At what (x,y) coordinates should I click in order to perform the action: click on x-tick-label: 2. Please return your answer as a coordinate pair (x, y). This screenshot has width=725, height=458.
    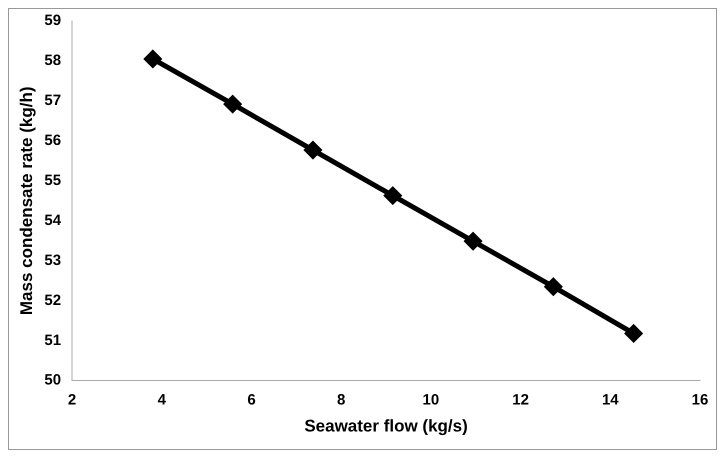
    Looking at the image, I should click on (72, 400).